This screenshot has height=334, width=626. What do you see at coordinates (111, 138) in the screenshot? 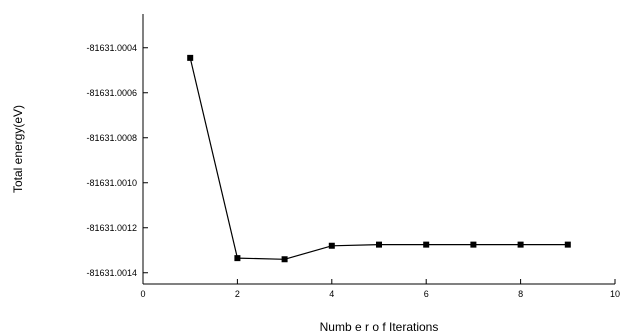
I see `y-tick-label: -81631.0008` at bounding box center [111, 138].